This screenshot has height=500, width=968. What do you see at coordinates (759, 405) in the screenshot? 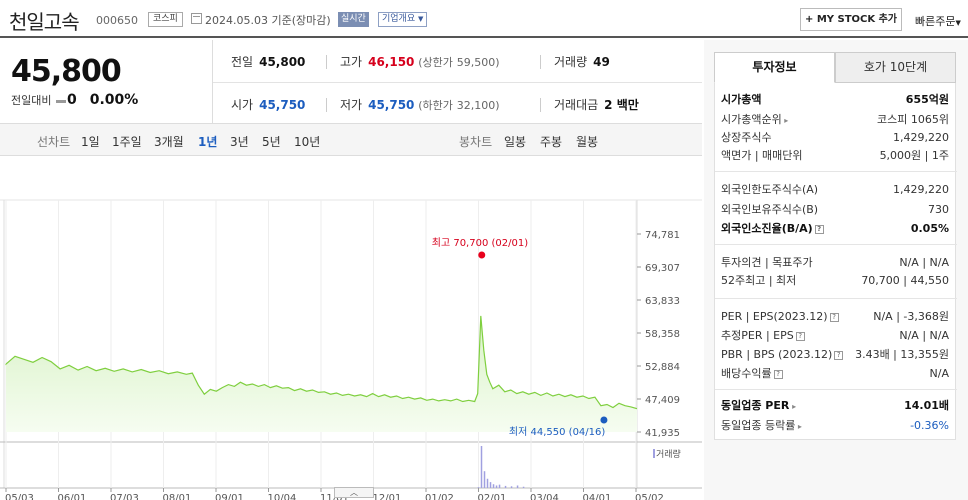
I see `info-key: 동일업종 PER ▸` at bounding box center [759, 405].